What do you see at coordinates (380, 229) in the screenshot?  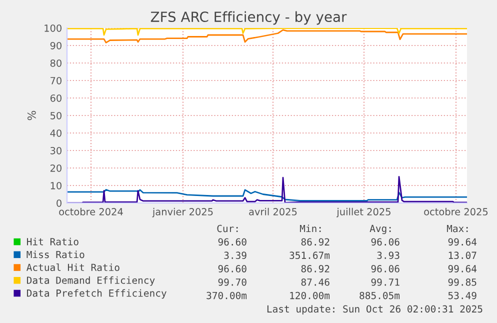 I see `text: Avg:` at bounding box center [380, 229].